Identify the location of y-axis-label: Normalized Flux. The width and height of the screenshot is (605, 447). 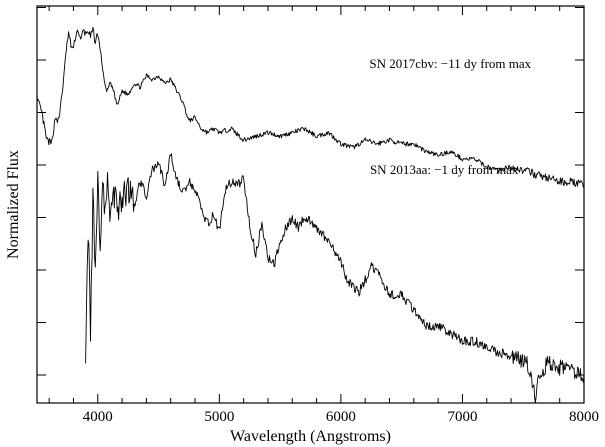
(13, 204).